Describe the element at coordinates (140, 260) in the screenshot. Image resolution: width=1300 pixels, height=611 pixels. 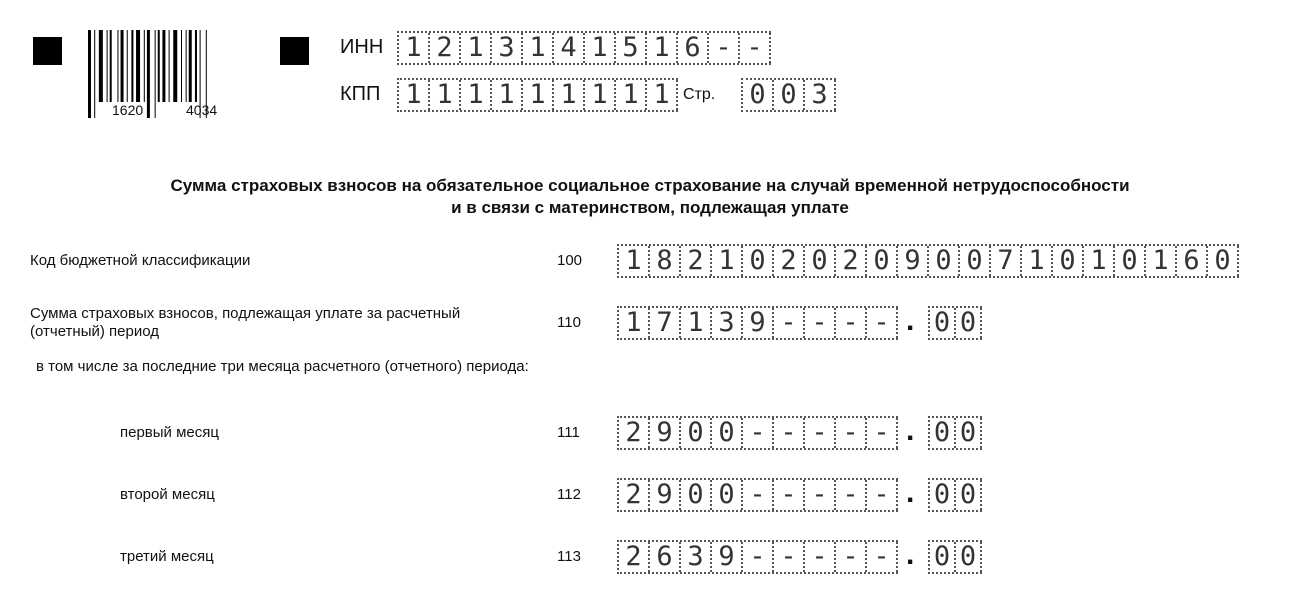
I see `kbk-label: Код бюджетной классификации` at that location.